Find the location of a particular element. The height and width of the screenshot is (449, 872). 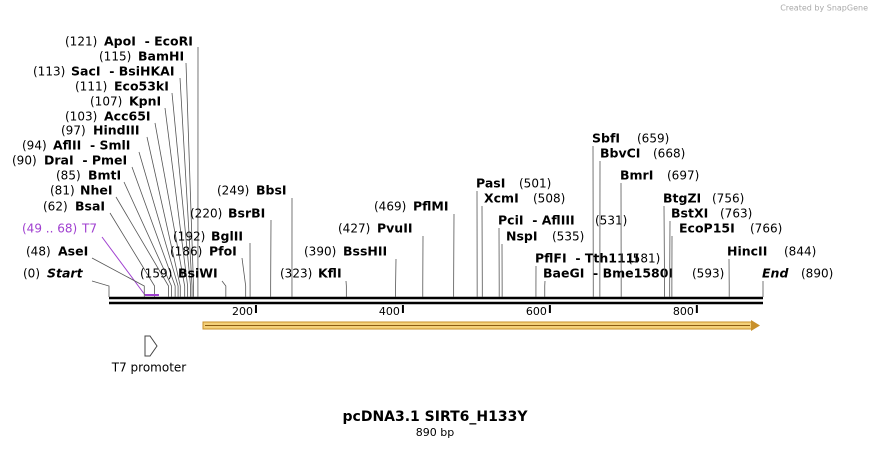

site-name: HincII is located at coordinates (747, 251).